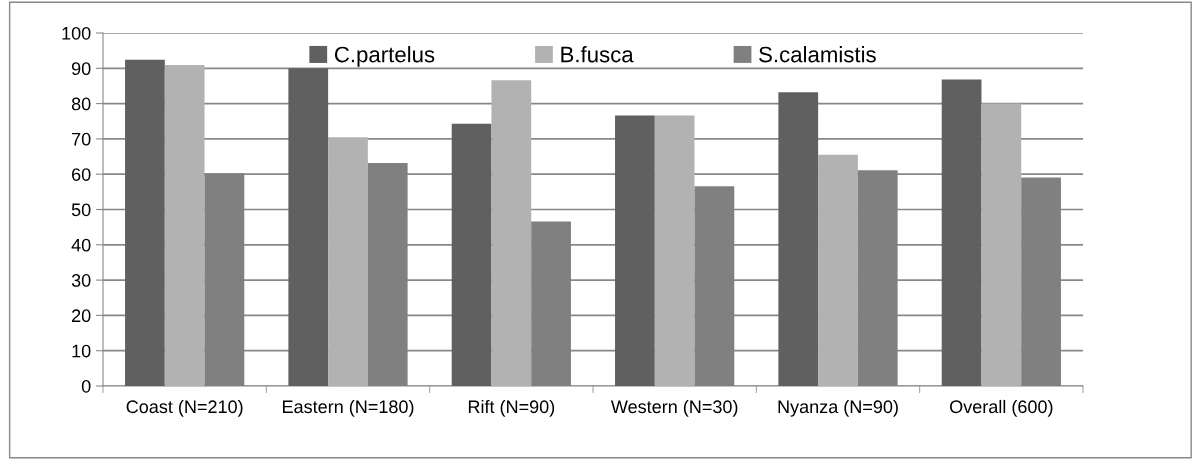  I want to click on legend-label: C.partelus, so click(384, 56).